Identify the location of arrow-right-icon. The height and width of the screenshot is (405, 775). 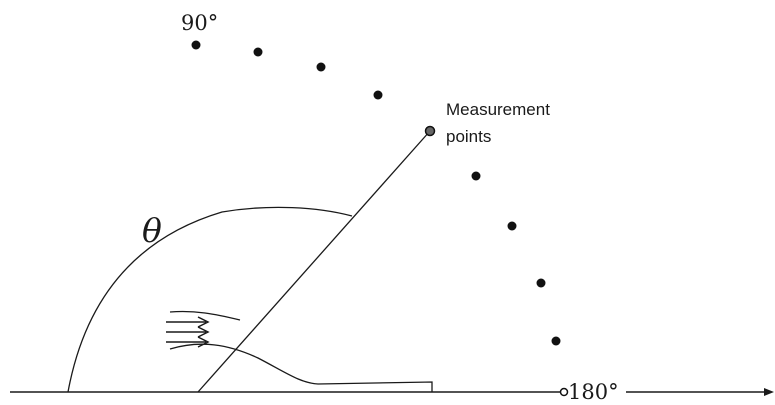
(769, 392).